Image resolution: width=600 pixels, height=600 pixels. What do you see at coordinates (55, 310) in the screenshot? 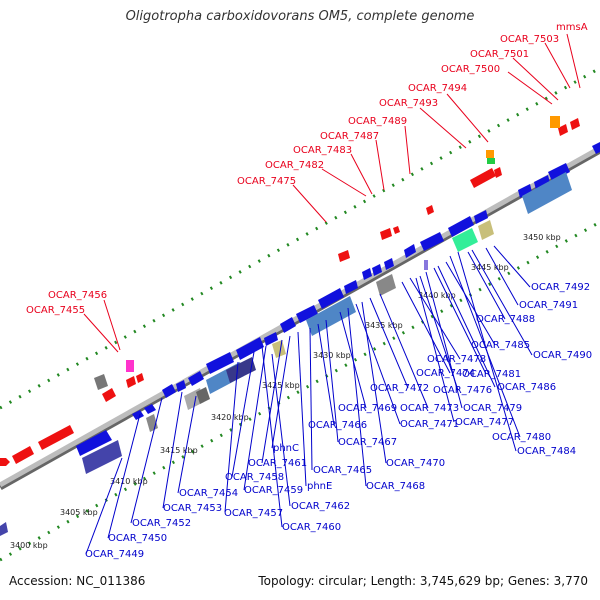
I see `gene-label: OCAR_7455` at bounding box center [55, 310].